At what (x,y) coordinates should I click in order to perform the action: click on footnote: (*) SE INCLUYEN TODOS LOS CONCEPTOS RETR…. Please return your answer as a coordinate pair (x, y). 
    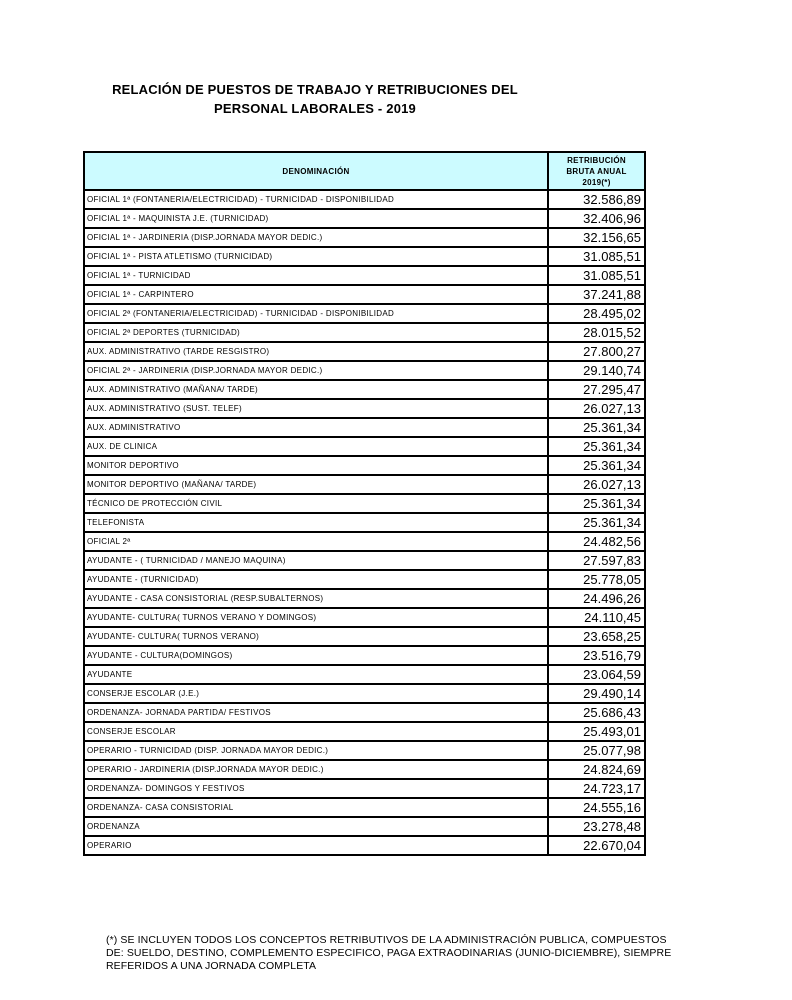
    Looking at the image, I should click on (406, 953).